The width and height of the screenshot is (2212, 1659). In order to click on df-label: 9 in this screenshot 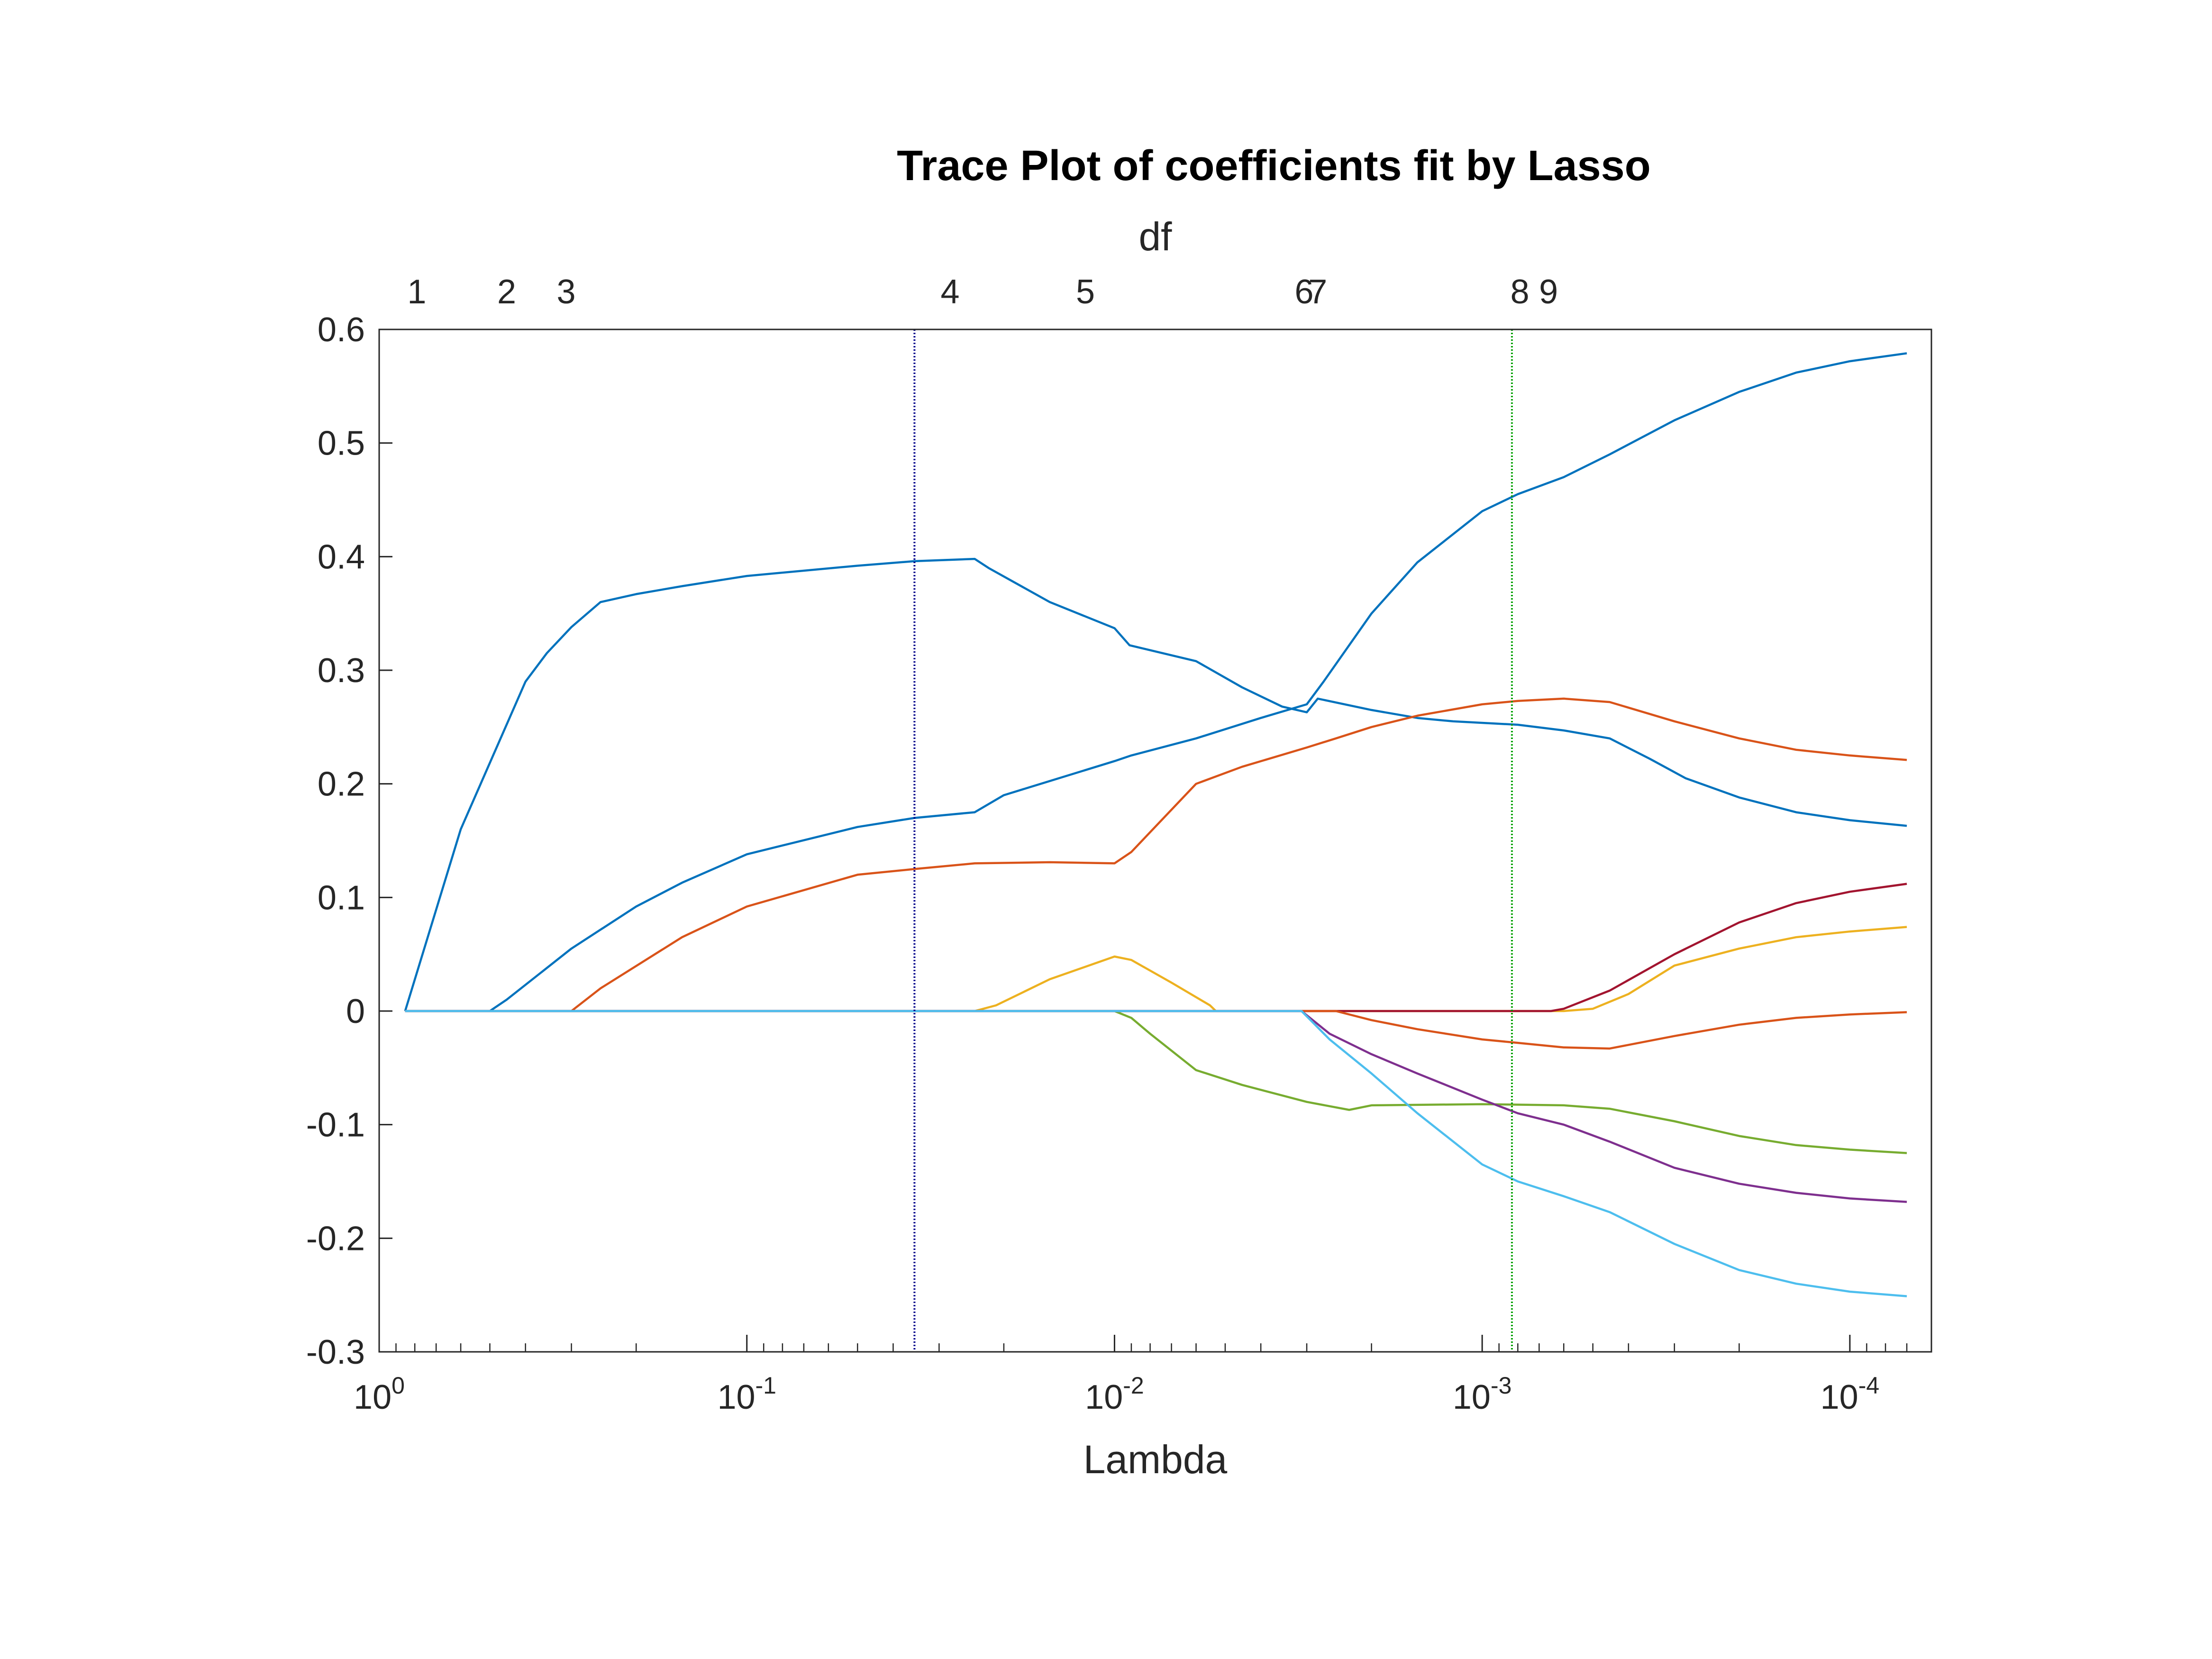, I will do `click(1548, 292)`.